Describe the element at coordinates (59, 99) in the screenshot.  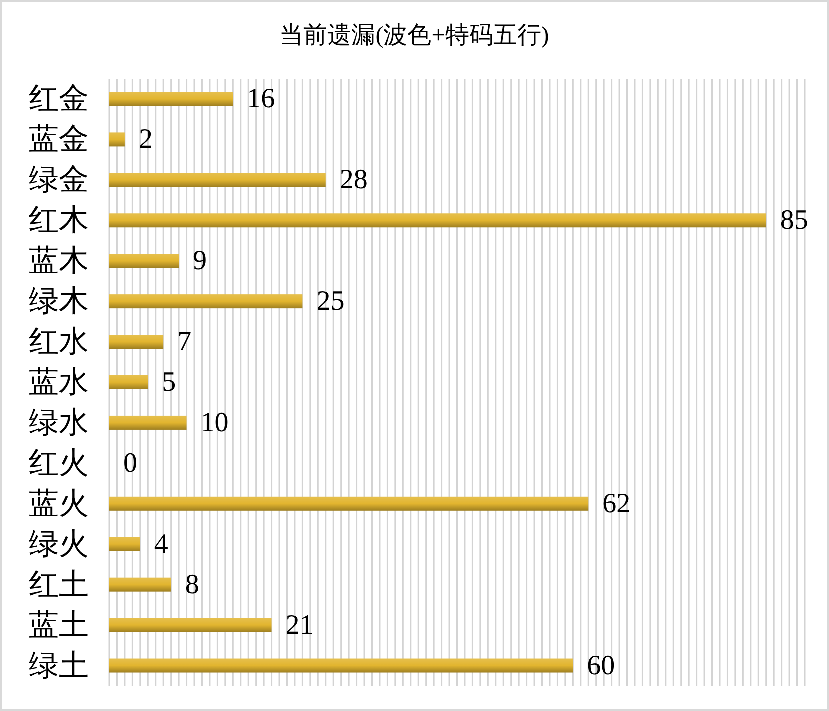
I see `y-tick-label: 红金` at that location.